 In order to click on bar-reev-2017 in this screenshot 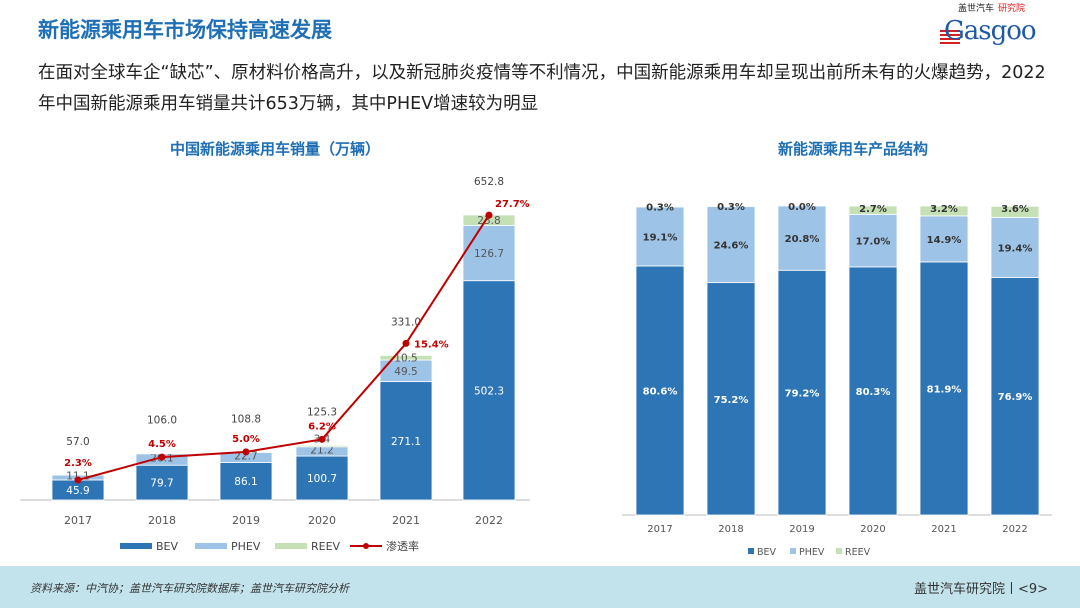, I will do `click(660, 206)`.